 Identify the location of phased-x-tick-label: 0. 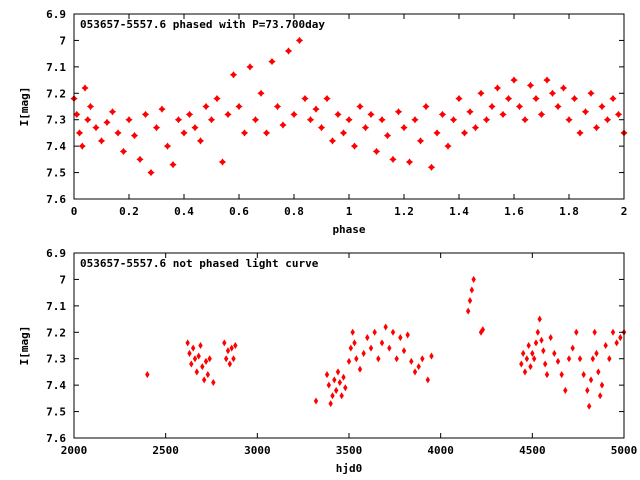
(74, 211).